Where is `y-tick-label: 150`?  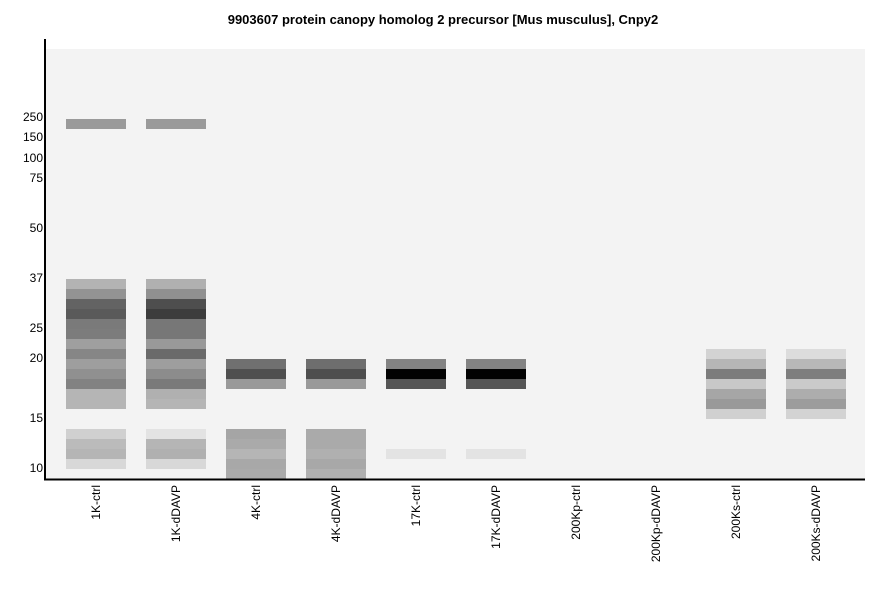
y-tick-label: 150 is located at coordinates (33, 137).